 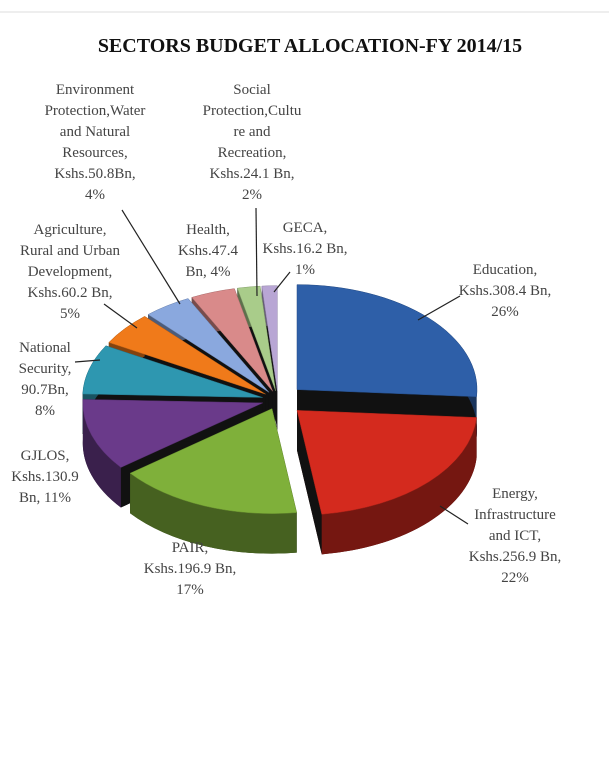 What do you see at coordinates (208, 230) in the screenshot?
I see `slice-label: Health,` at bounding box center [208, 230].